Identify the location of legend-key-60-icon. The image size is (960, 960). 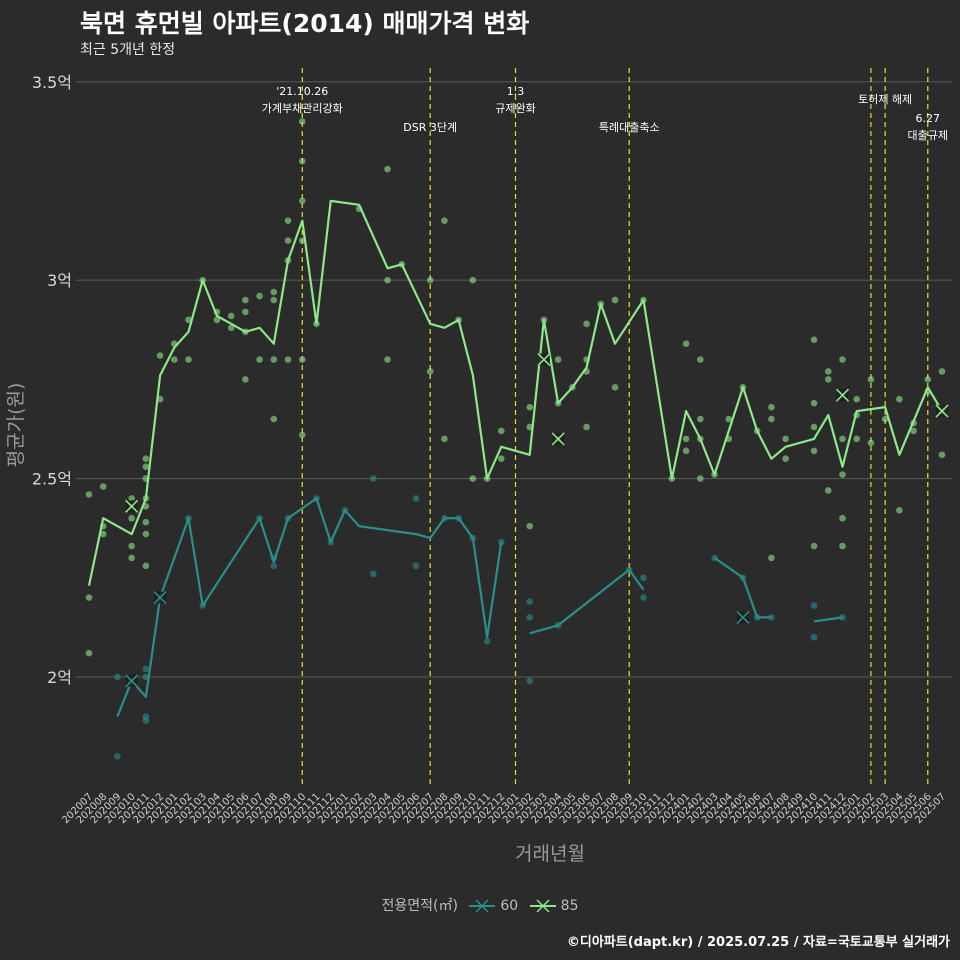
(482, 906).